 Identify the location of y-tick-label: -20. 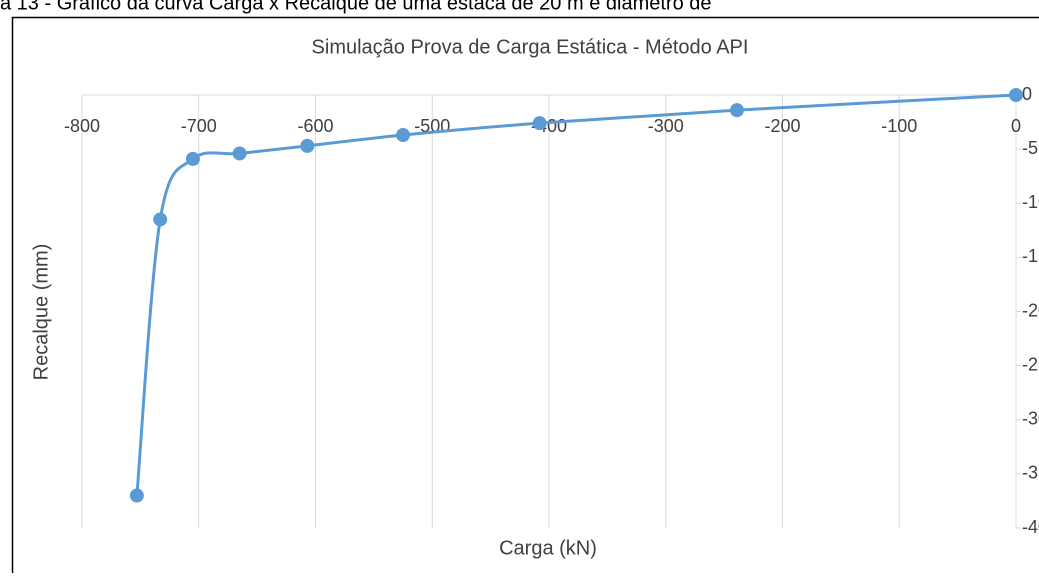
(1030, 310).